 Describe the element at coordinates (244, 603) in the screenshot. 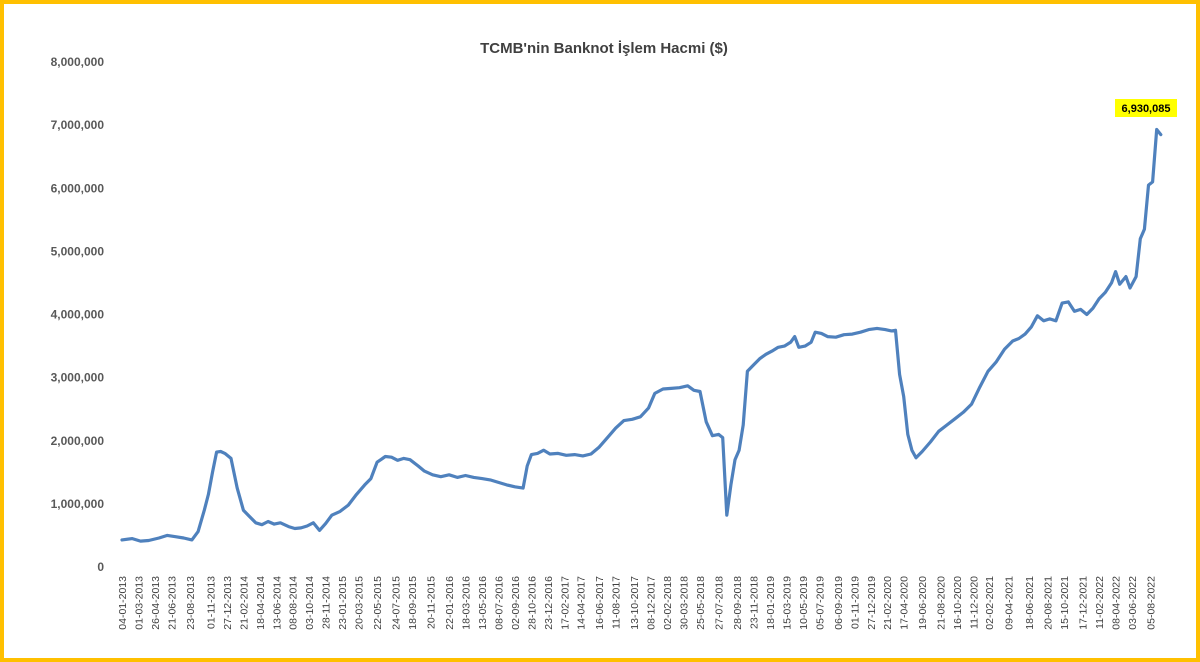

I see `x-tick-label: 21-02-2014` at that location.